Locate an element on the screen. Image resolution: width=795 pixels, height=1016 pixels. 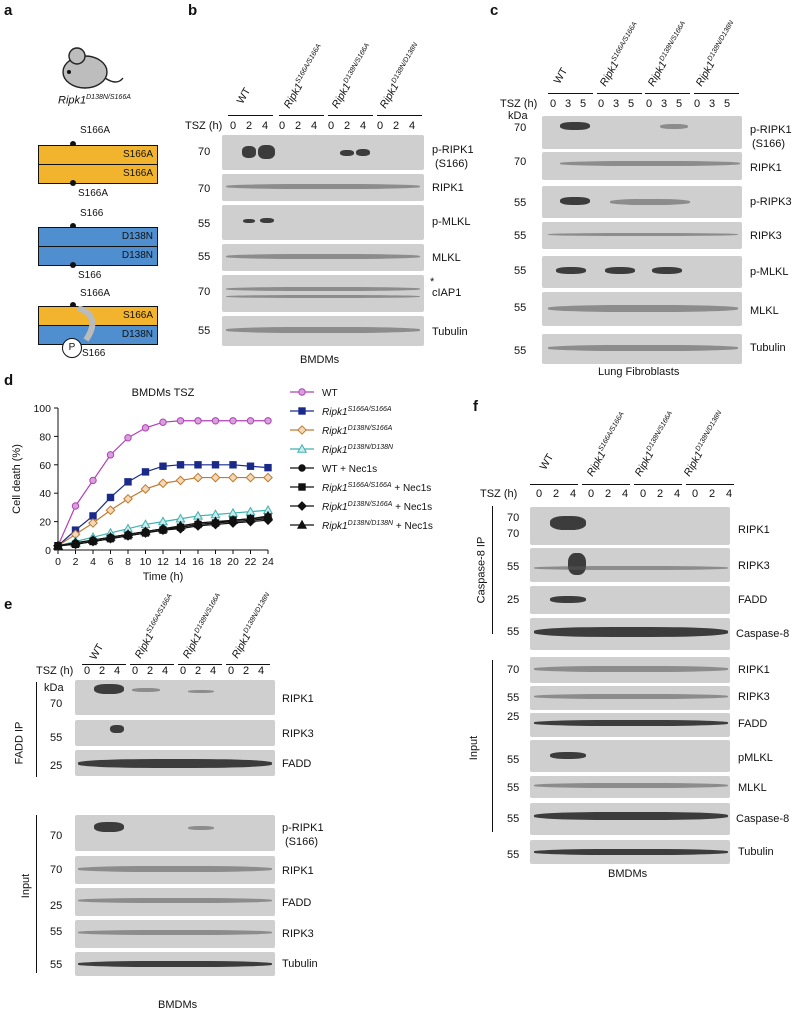
b-protein-tubulin: Tubulin is located at coordinates (450, 332).